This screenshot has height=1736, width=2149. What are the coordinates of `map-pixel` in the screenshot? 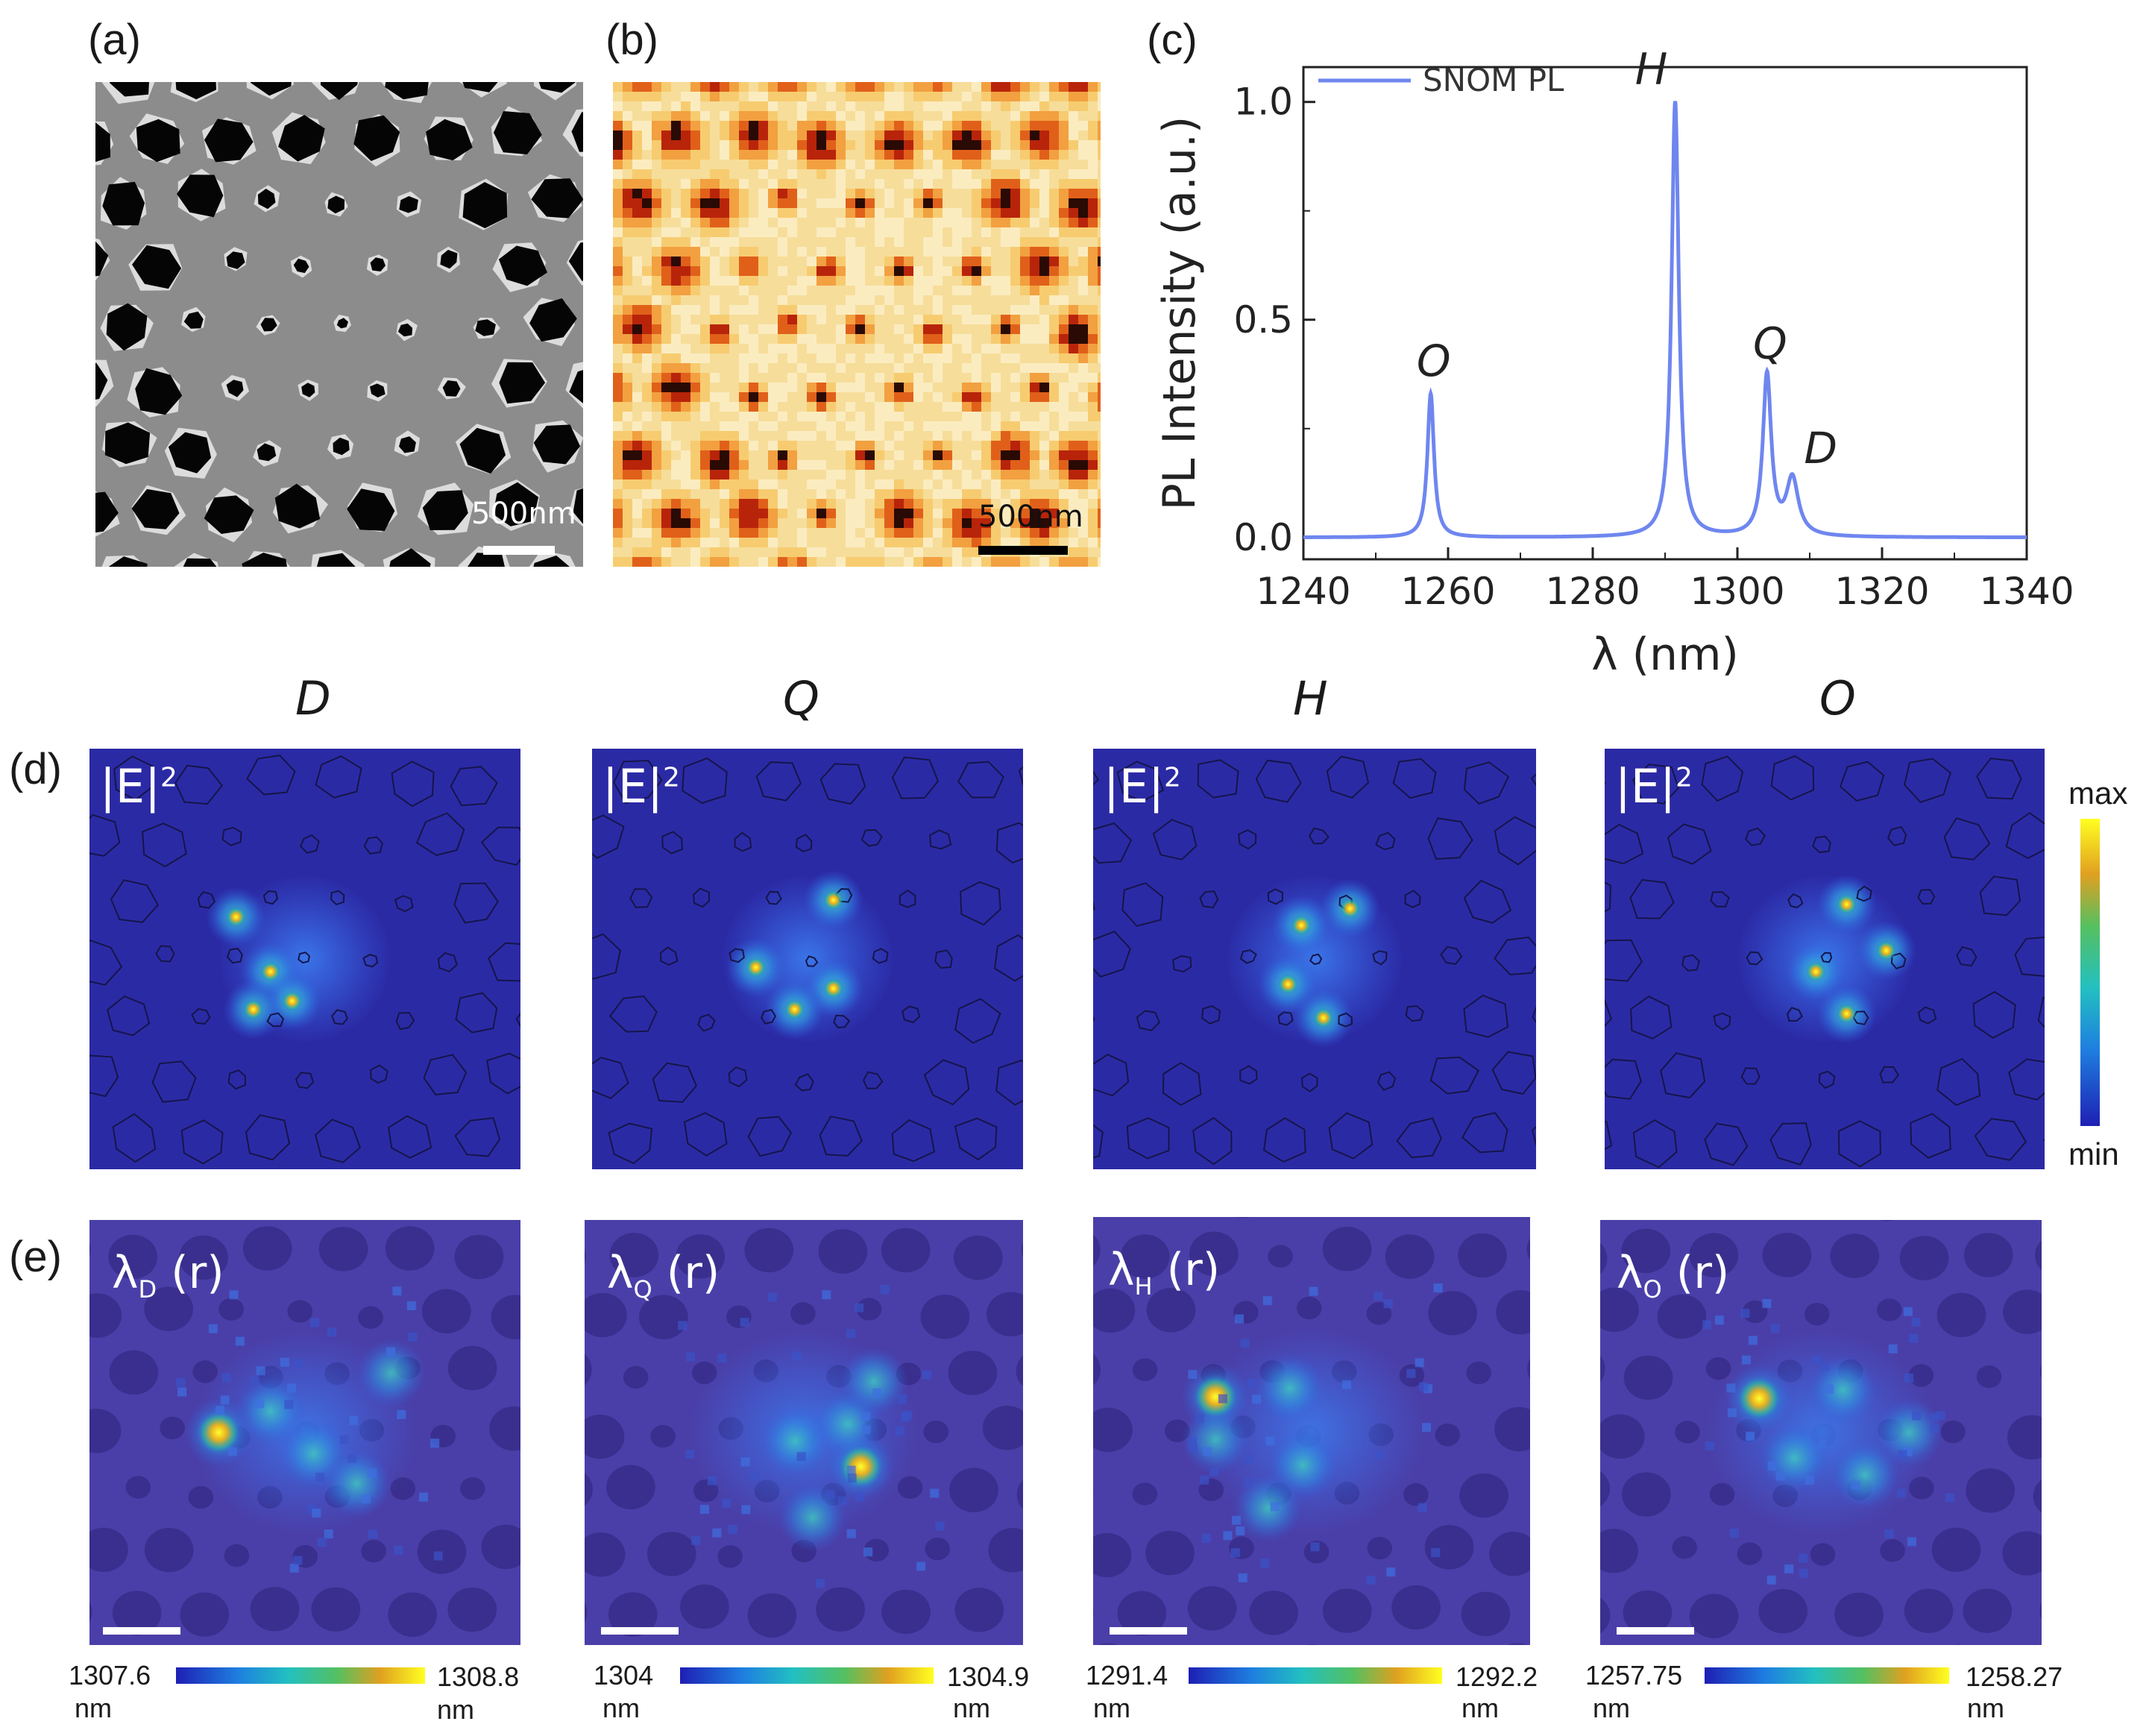 It's located at (842, 1501).